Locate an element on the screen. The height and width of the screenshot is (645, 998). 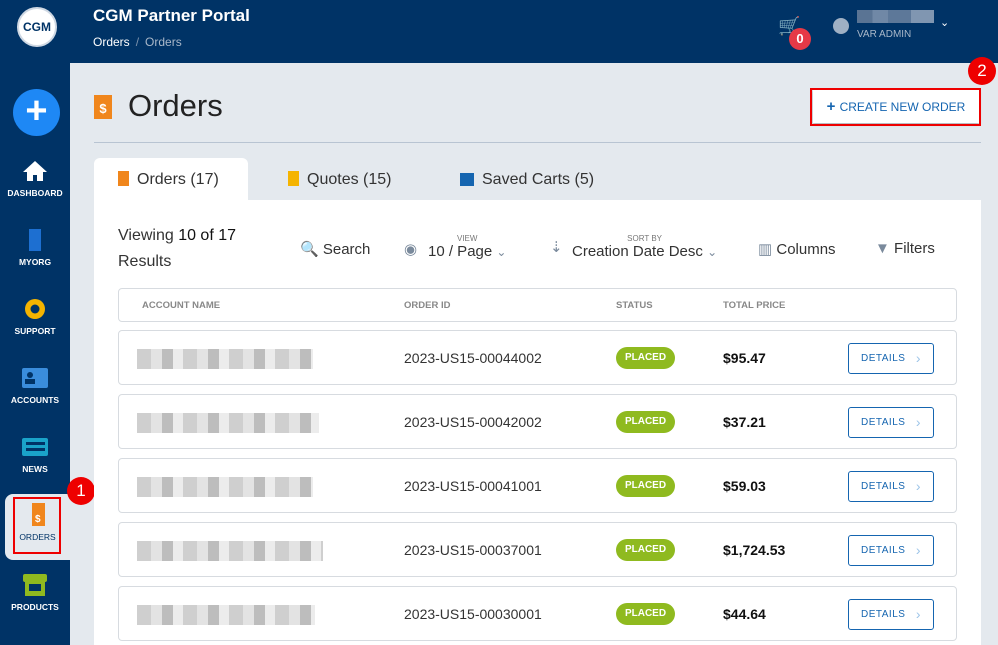
order-id: 2023-US15-00041001 is located at coordinates (473, 486).